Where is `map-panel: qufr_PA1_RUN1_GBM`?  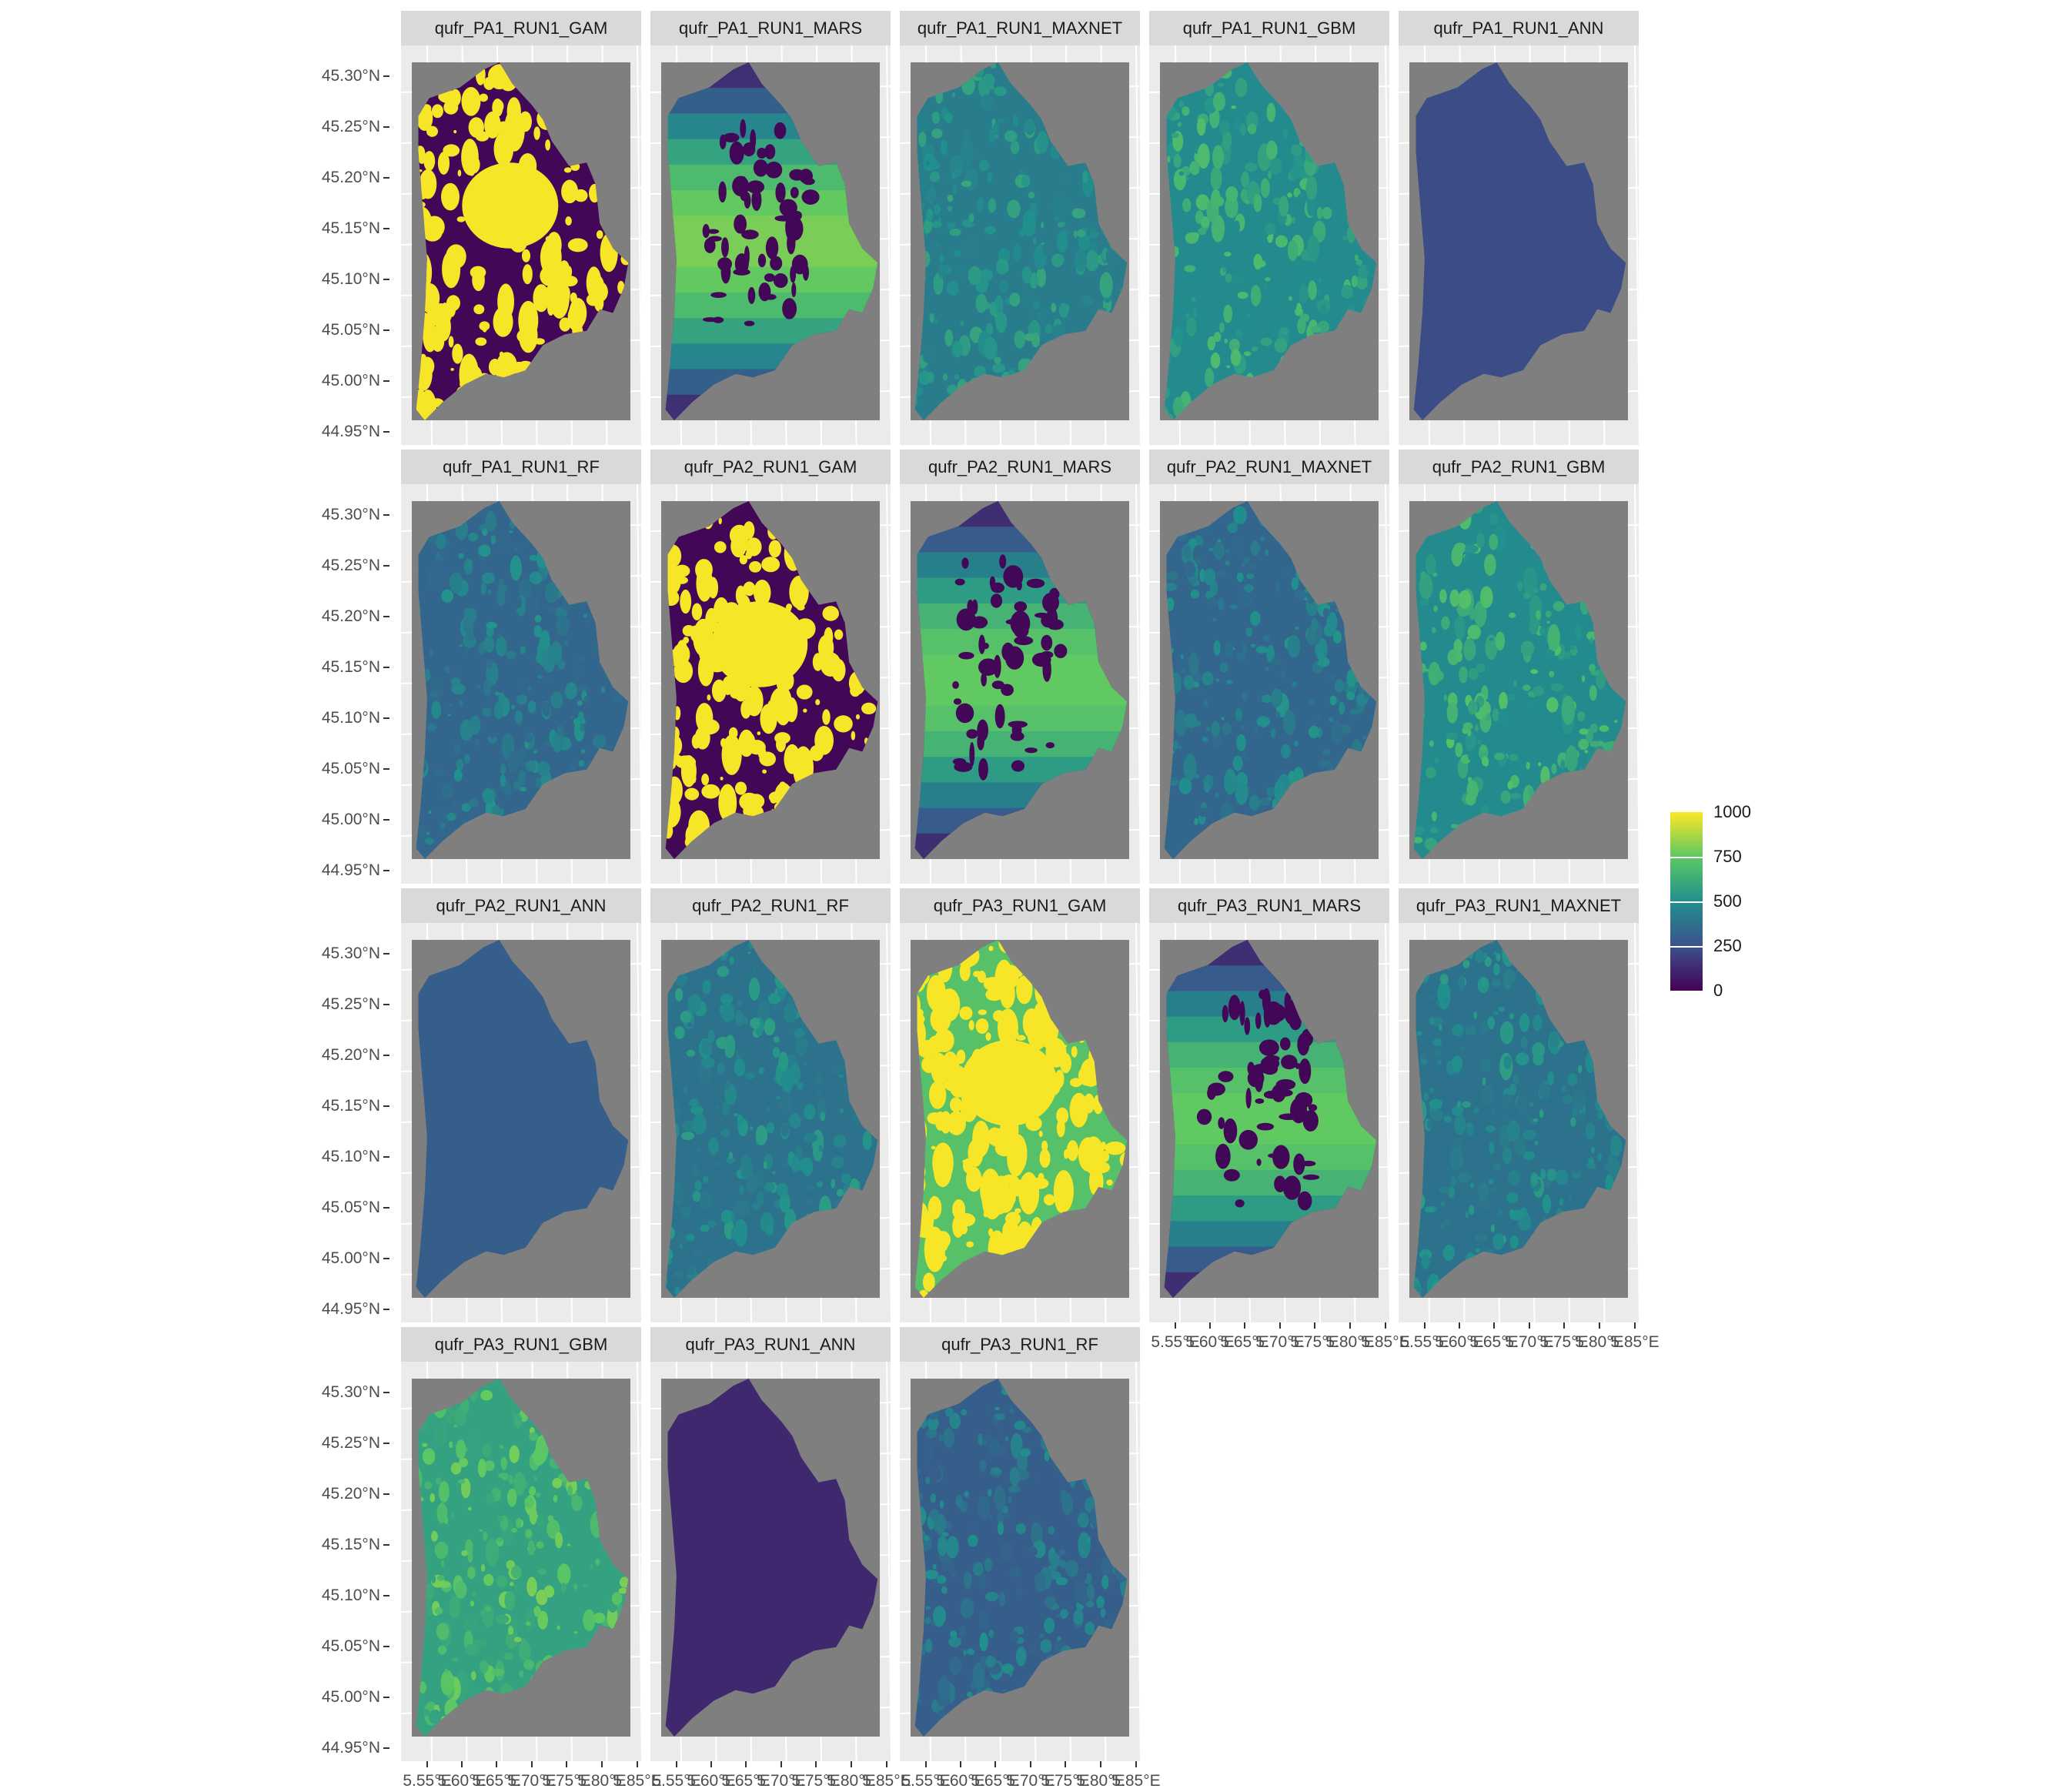 map-panel: qufr_PA1_RUN1_GBM is located at coordinates (1269, 228).